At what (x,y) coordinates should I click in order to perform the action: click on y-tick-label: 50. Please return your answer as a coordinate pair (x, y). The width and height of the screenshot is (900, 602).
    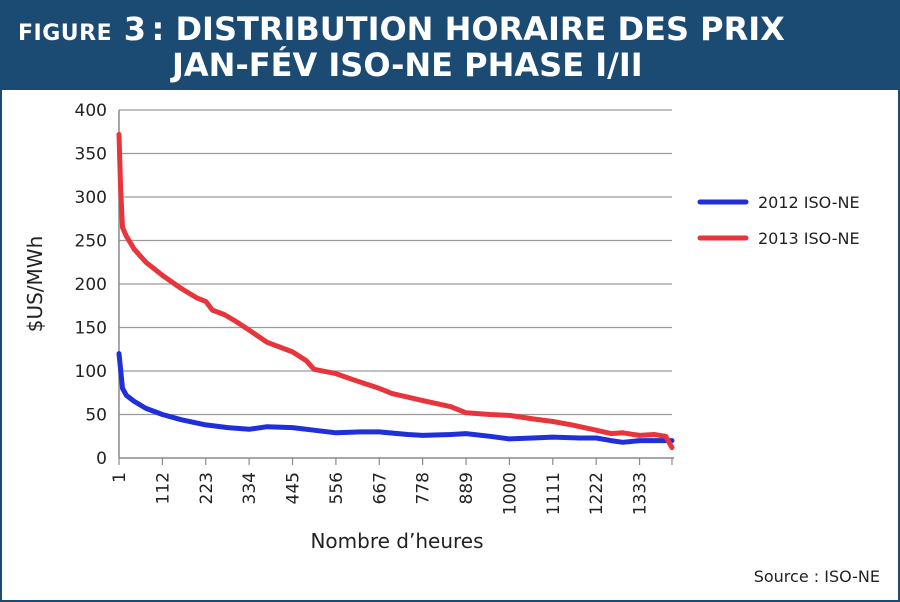
    Looking at the image, I should click on (96, 416).